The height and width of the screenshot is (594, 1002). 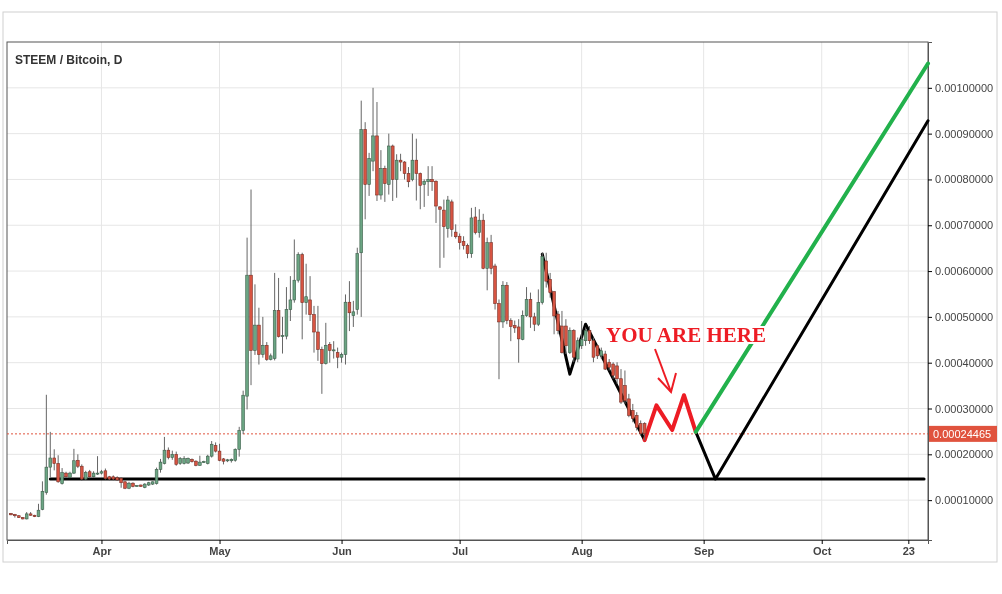 I want to click on y-tick-label: 0.00030000, so click(x=964, y=408).